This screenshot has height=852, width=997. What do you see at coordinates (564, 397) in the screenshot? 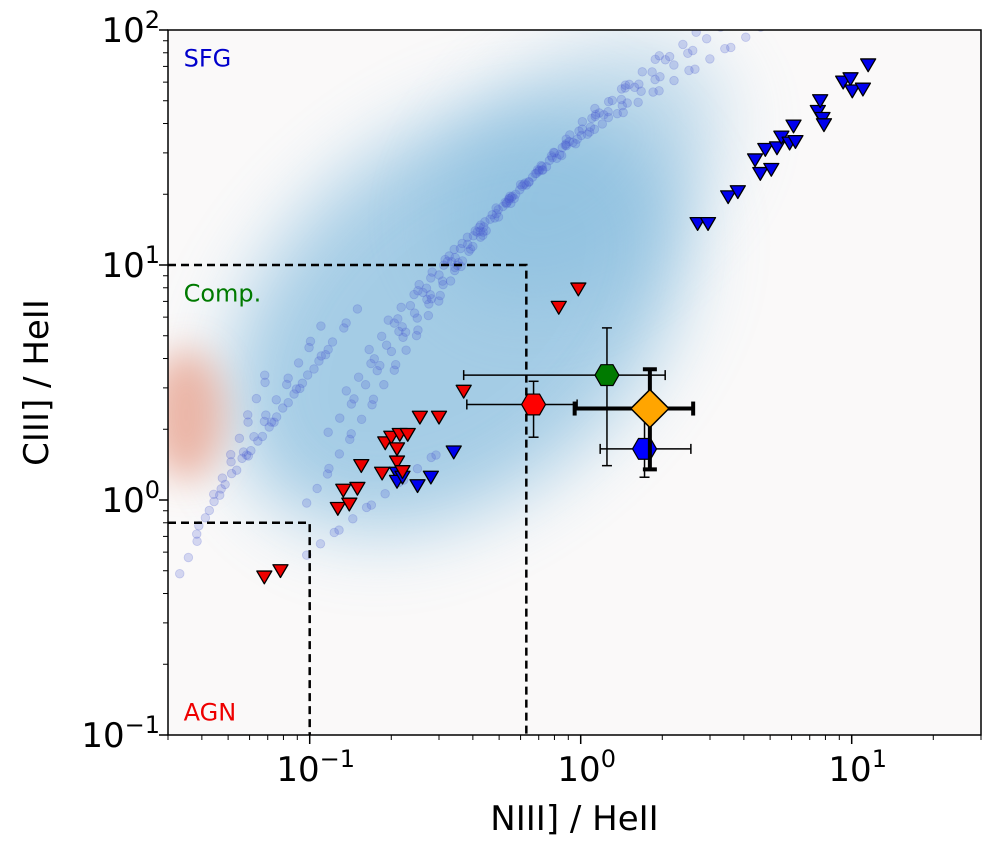
I see `green-hexagon-group` at bounding box center [564, 397].